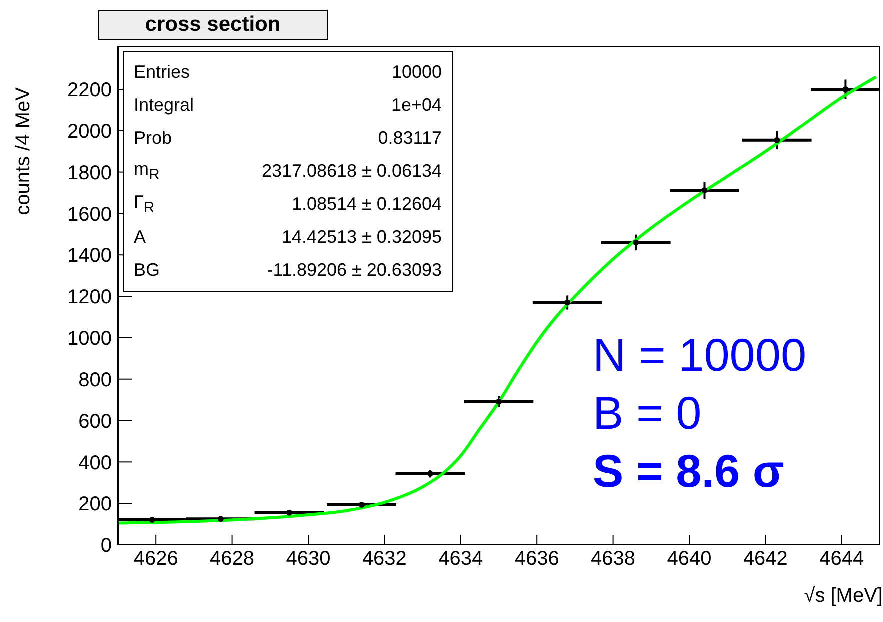 Image resolution: width=883 pixels, height=622 pixels. Describe the element at coordinates (354, 270) in the screenshot. I see `annotation: -11.89206 ± 20.63093` at that location.